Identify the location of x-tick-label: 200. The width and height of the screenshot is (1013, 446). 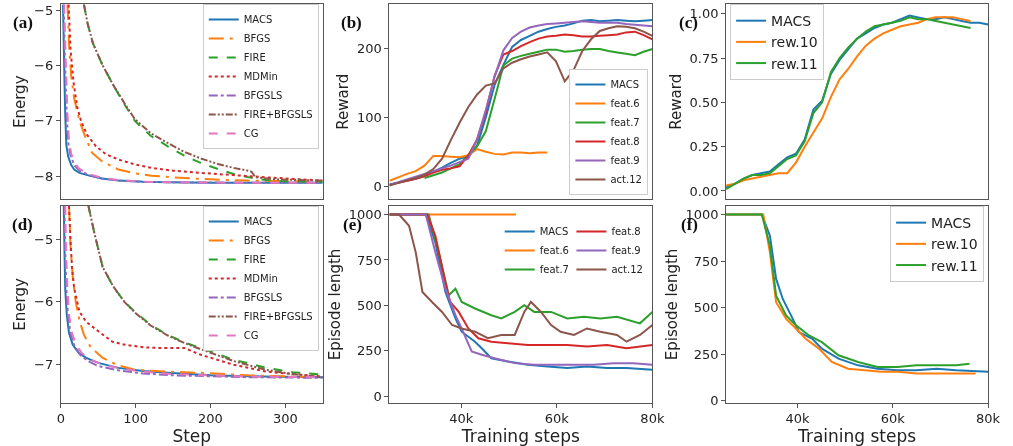
(210, 419).